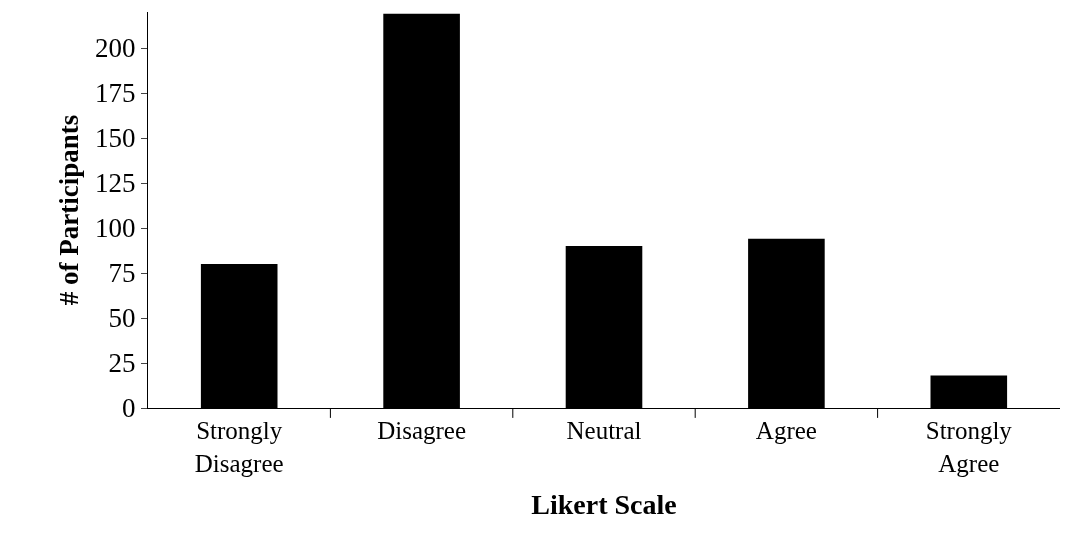  I want to click on x-axis-title: Likert Scale, so click(604, 504).